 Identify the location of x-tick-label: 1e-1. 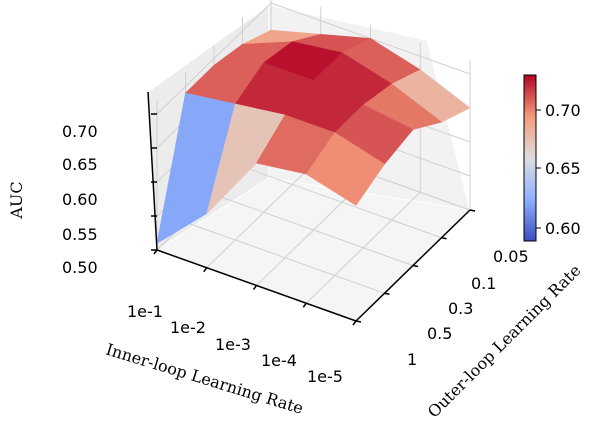
(145, 311).